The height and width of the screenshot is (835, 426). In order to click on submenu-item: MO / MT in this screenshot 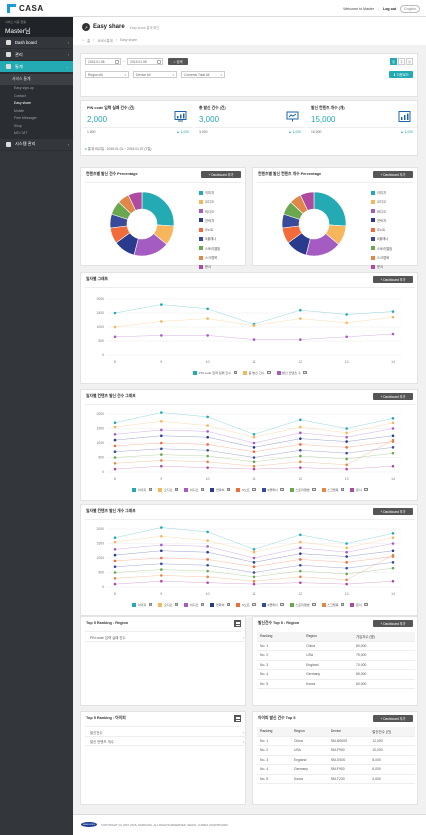, I will do `click(21, 133)`.